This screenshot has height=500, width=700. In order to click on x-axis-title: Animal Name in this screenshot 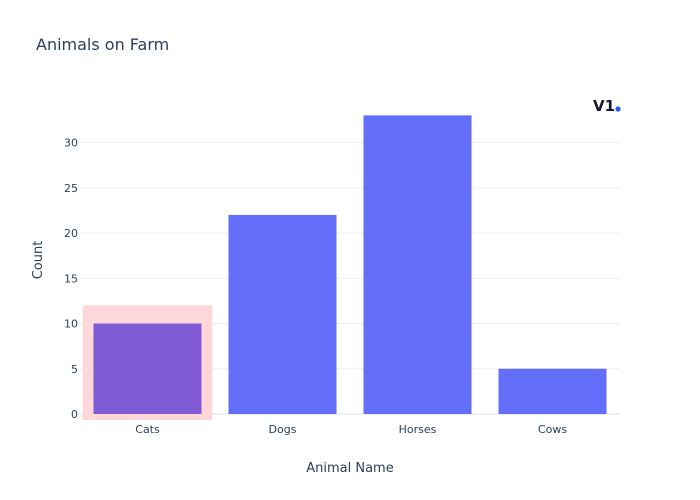, I will do `click(349, 468)`.